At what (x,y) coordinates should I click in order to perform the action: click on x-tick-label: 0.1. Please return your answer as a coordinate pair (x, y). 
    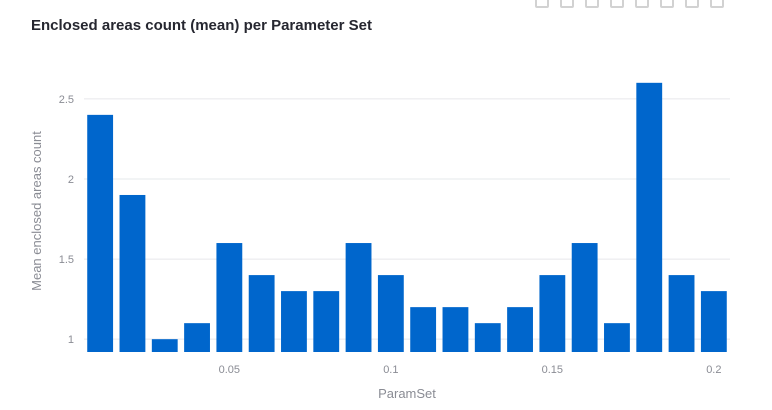
    Looking at the image, I should click on (390, 370).